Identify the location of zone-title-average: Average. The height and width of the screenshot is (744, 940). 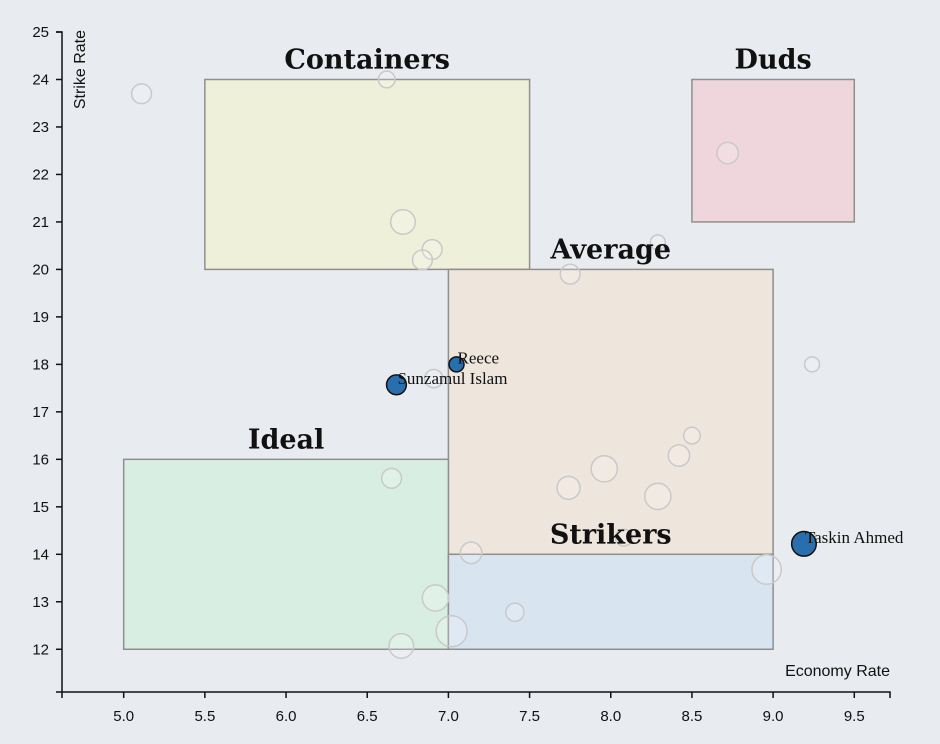
(611, 249).